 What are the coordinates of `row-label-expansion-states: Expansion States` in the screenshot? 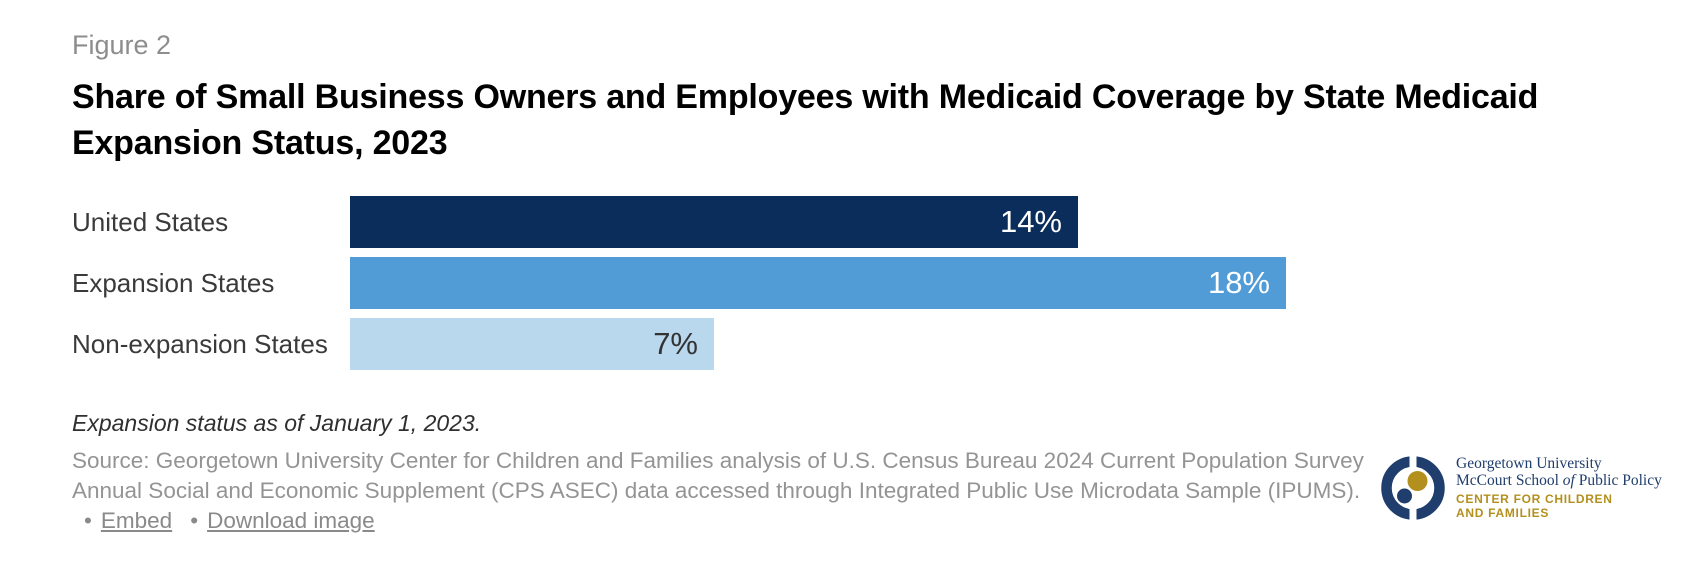 It's located at (173, 282).